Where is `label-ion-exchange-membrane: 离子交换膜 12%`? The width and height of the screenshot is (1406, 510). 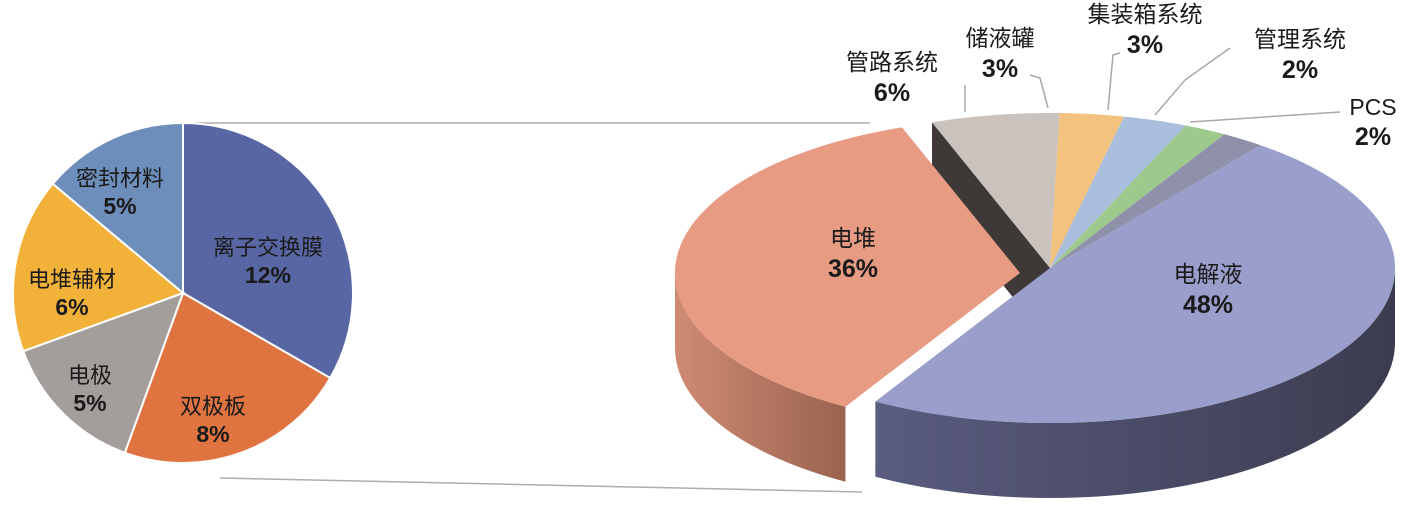 label-ion-exchange-membrane: 离子交换膜 12% is located at coordinates (268, 262).